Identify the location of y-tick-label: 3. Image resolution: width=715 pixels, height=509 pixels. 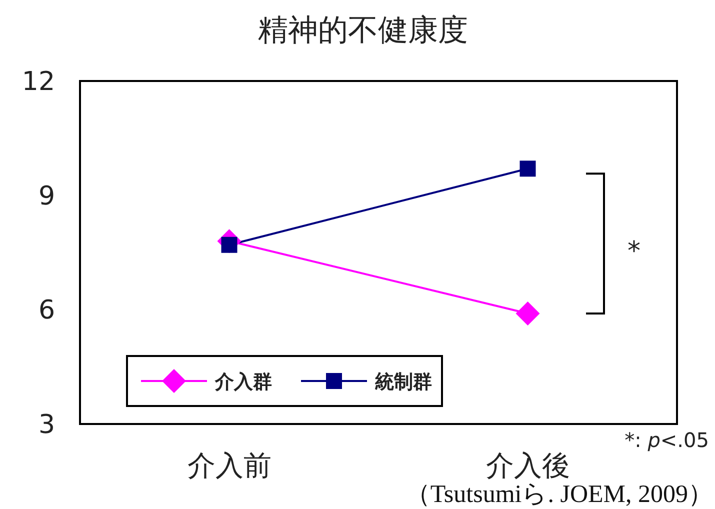
(46, 425).